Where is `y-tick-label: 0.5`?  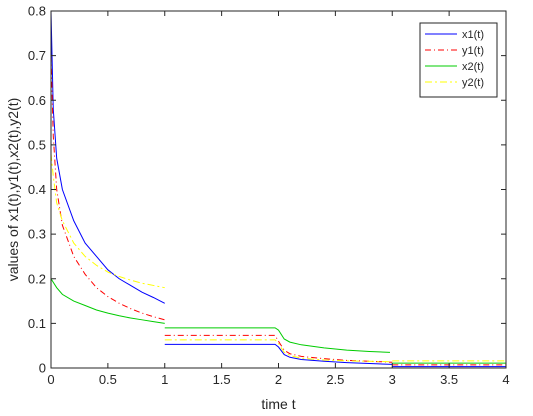 y-tick-label: 0.5 is located at coordinates (37, 144).